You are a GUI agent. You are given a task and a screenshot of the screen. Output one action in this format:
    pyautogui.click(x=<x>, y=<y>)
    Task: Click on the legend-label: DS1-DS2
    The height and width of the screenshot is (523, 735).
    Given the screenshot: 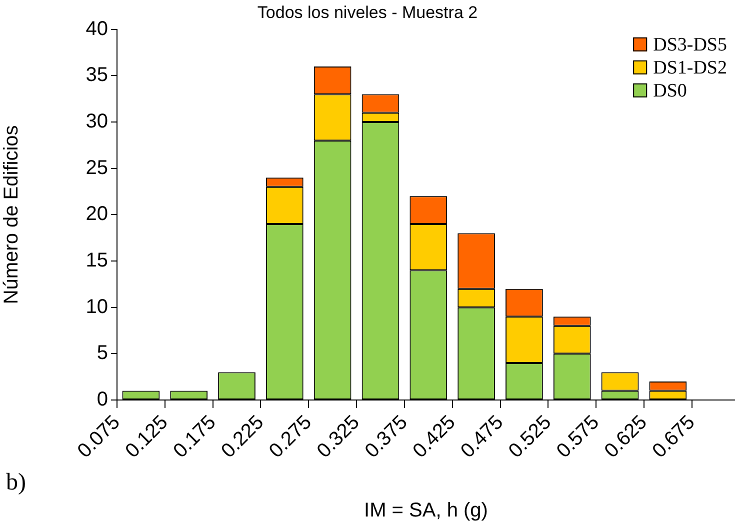 What is the action you would take?
    pyautogui.click(x=690, y=67)
    